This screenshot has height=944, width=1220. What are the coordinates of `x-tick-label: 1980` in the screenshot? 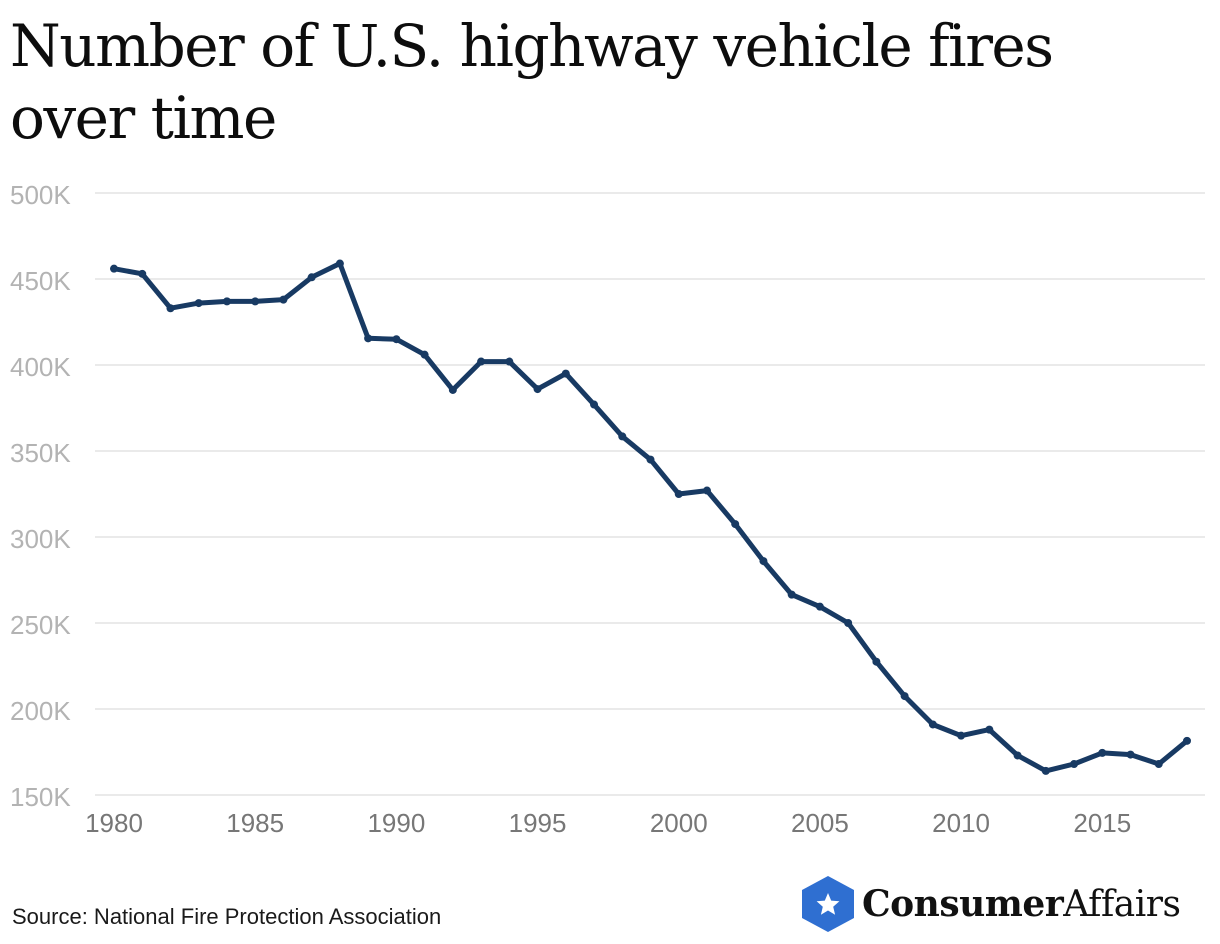 It's located at (114, 823).